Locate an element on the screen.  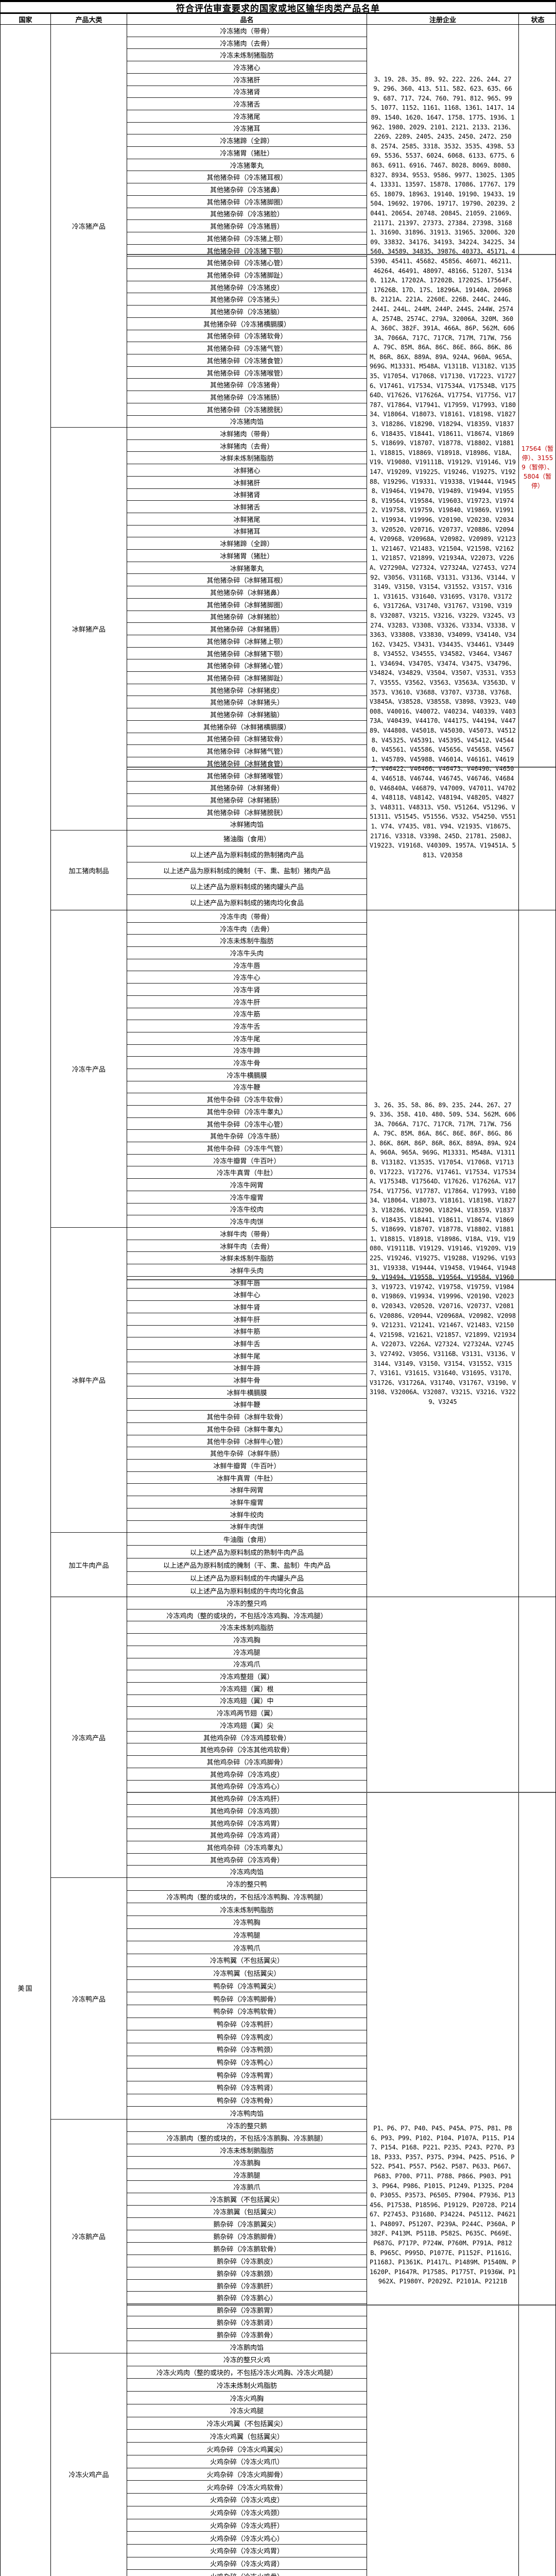
product-row: 其他牛杂碎（冷冻牛心管） is located at coordinates (247, 1124).